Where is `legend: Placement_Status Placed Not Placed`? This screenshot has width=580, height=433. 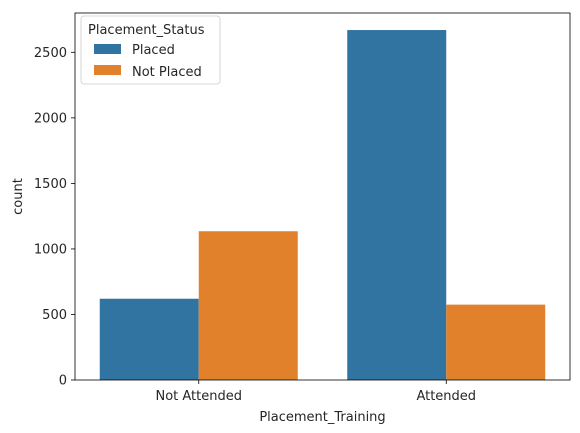 legend: Placement_Status Placed Not Placed is located at coordinates (150, 50).